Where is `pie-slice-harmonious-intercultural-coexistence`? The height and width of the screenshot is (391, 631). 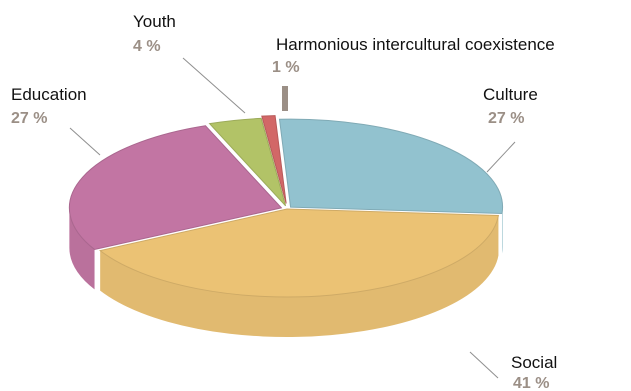
pie-slice-harmonious-intercultural-coexistence is located at coordinates (274, 159).